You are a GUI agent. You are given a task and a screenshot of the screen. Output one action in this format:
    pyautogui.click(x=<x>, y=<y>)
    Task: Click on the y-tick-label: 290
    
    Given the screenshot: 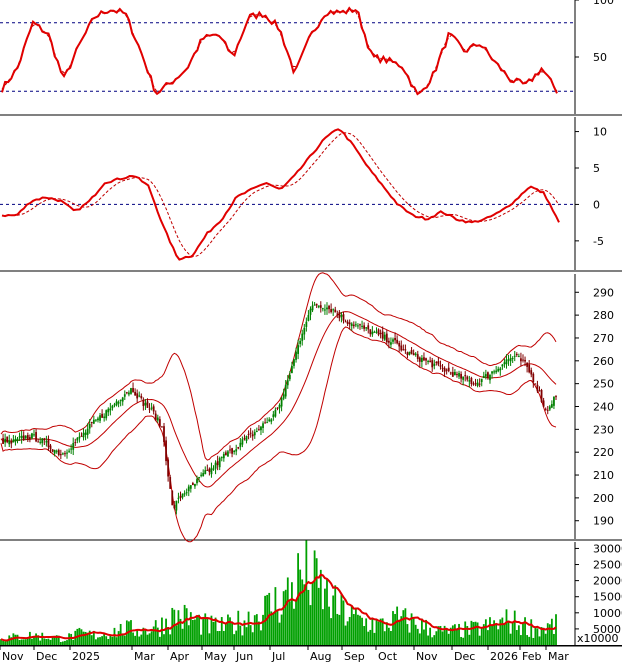 What is the action you would take?
    pyautogui.click(x=603, y=292)
    